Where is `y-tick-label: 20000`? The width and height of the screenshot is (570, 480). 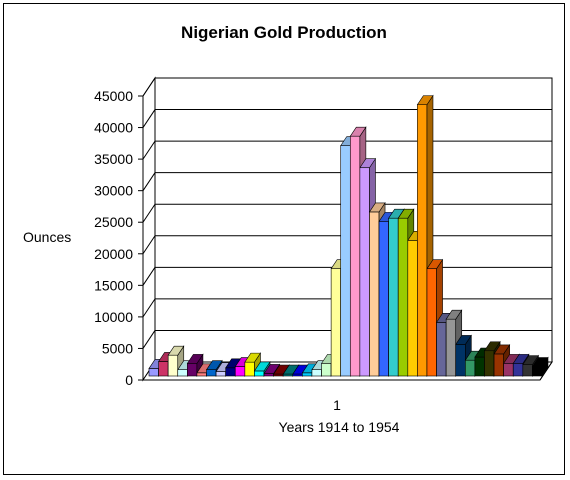 y-tick-label: 20000 is located at coordinates (113, 254).